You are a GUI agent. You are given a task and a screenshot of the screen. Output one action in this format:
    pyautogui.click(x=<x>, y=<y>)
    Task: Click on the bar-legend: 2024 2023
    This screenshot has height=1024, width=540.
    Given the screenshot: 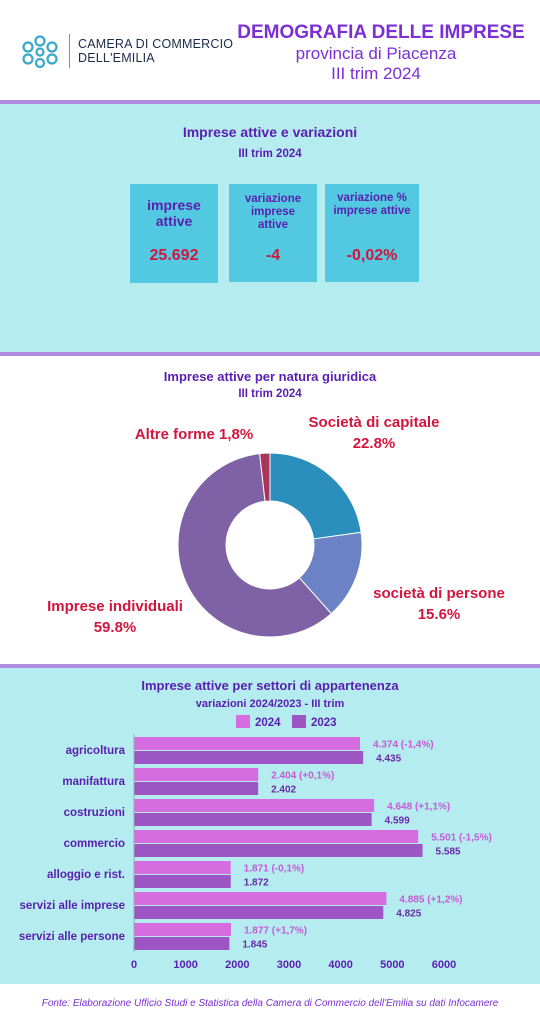 What is the action you would take?
    pyautogui.click(x=270, y=723)
    